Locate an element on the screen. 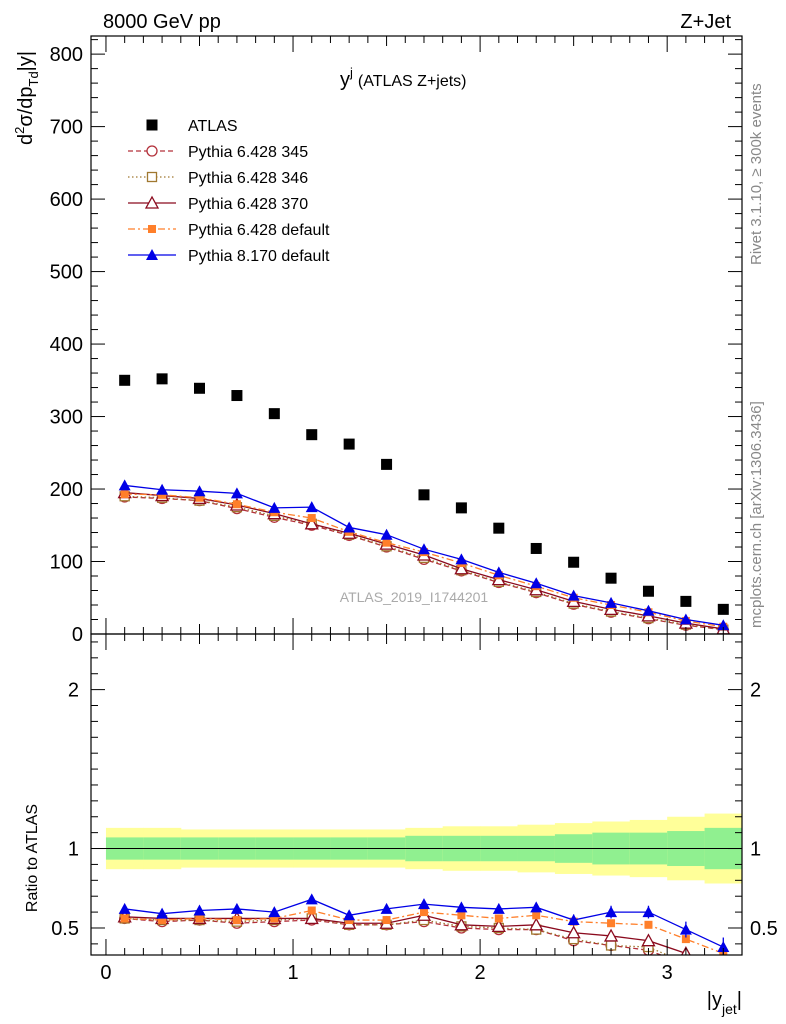  ratio-ytick-label: 1 is located at coordinates (73, 850).